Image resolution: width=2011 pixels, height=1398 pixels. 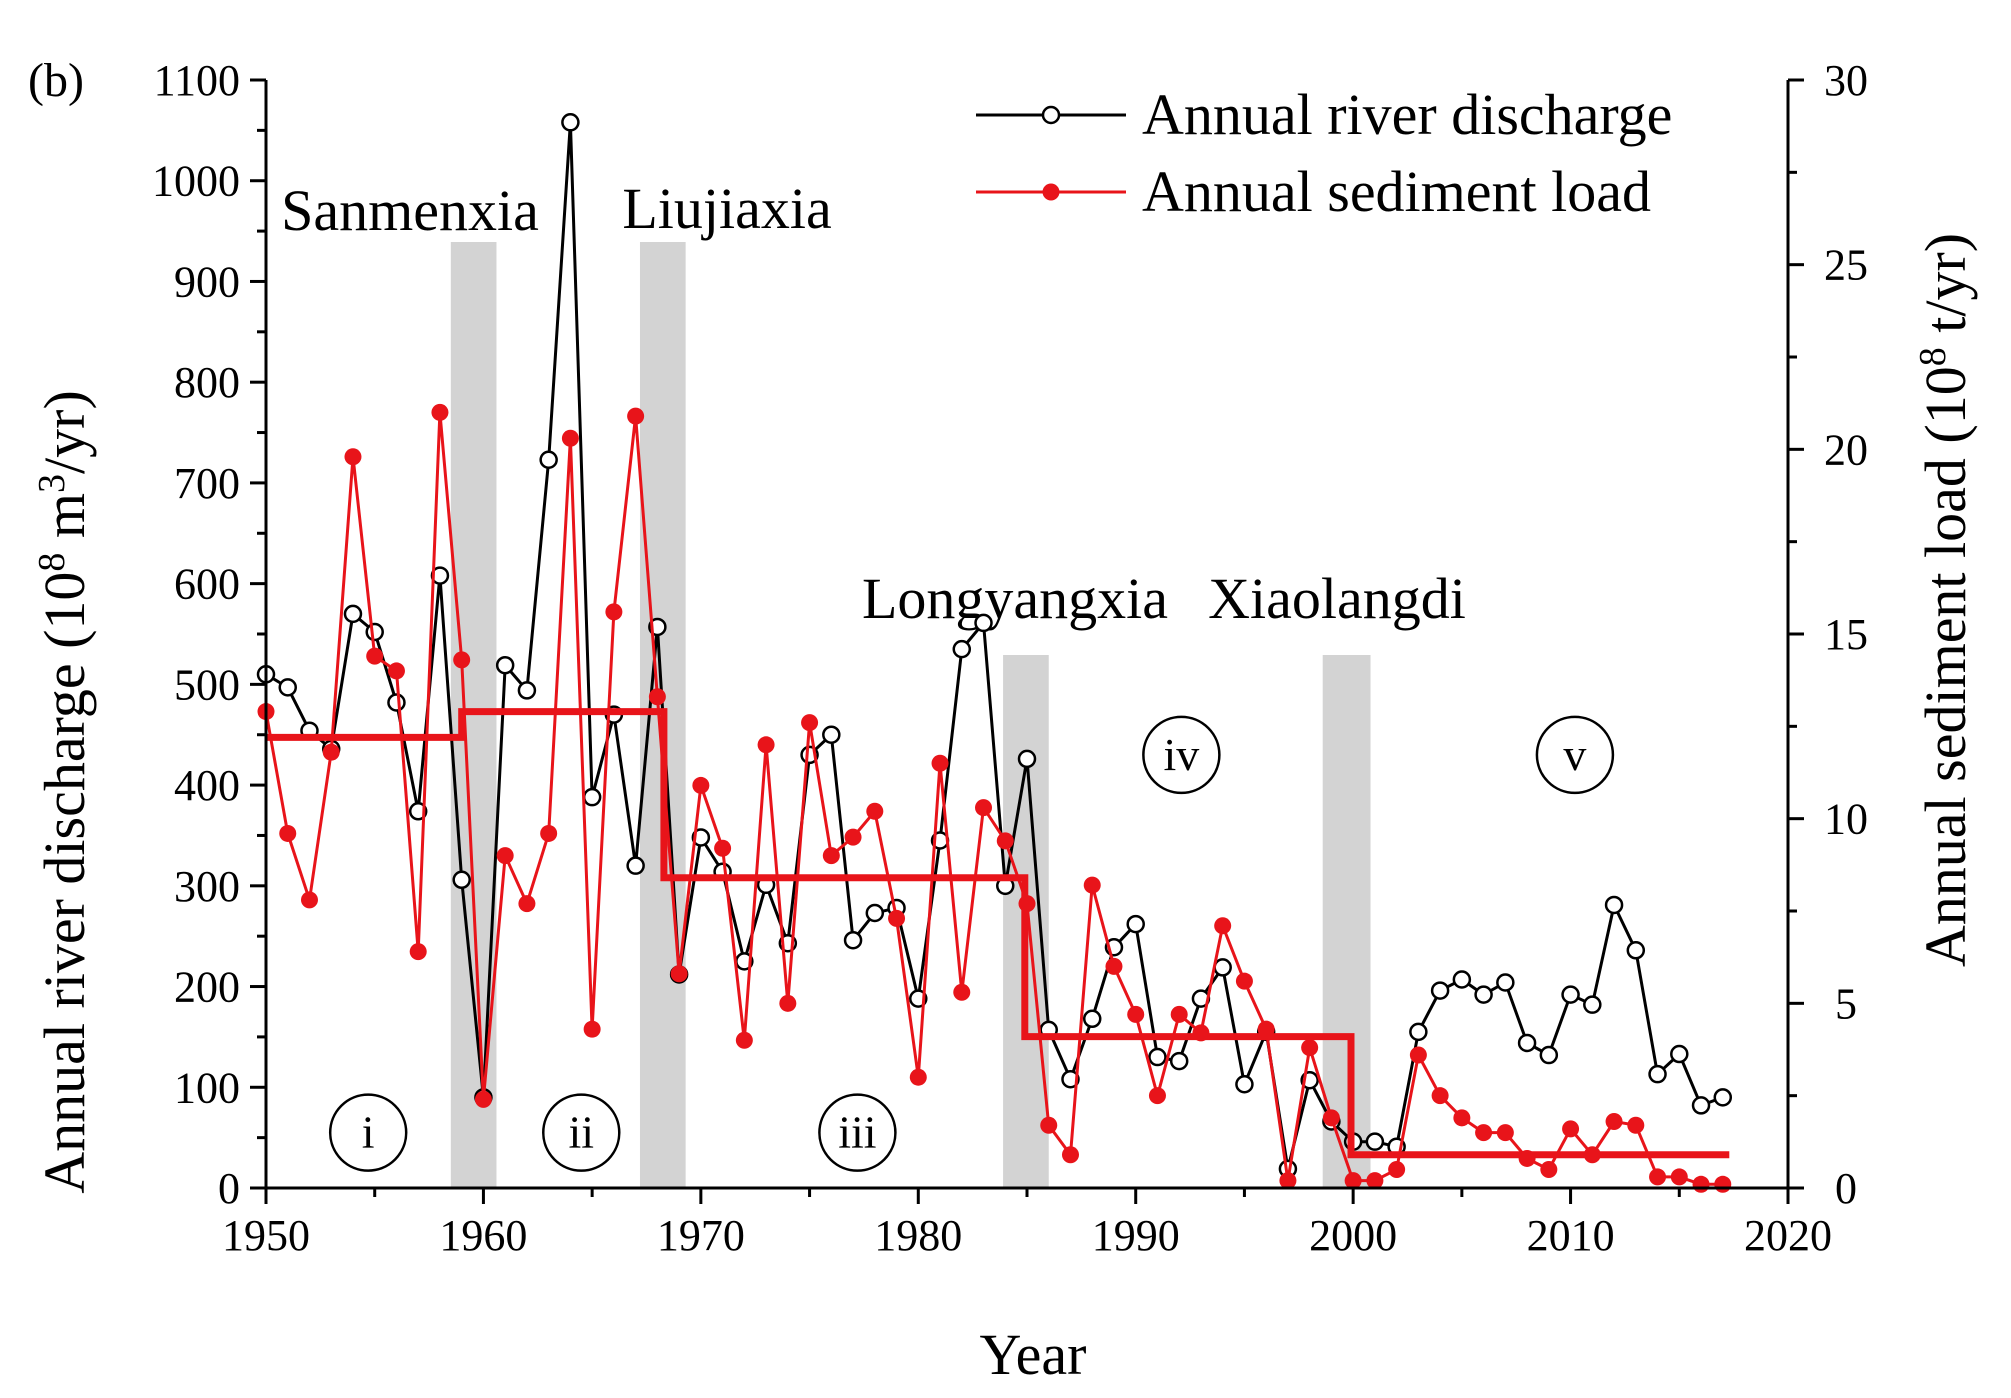 What do you see at coordinates (207, 281) in the screenshot?
I see `y-left-tick-label-900: 900` at bounding box center [207, 281].